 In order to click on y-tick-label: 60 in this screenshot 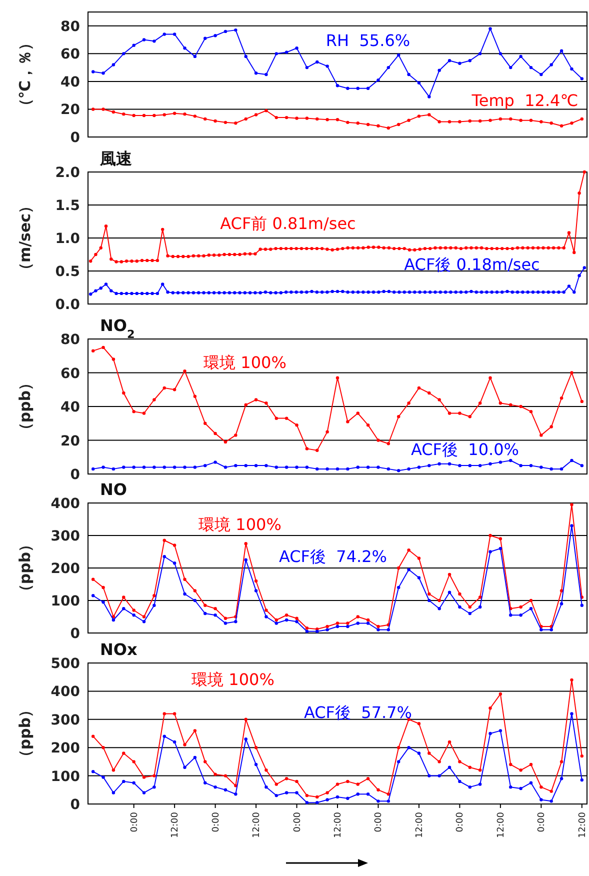, I will do `click(70, 54)`.